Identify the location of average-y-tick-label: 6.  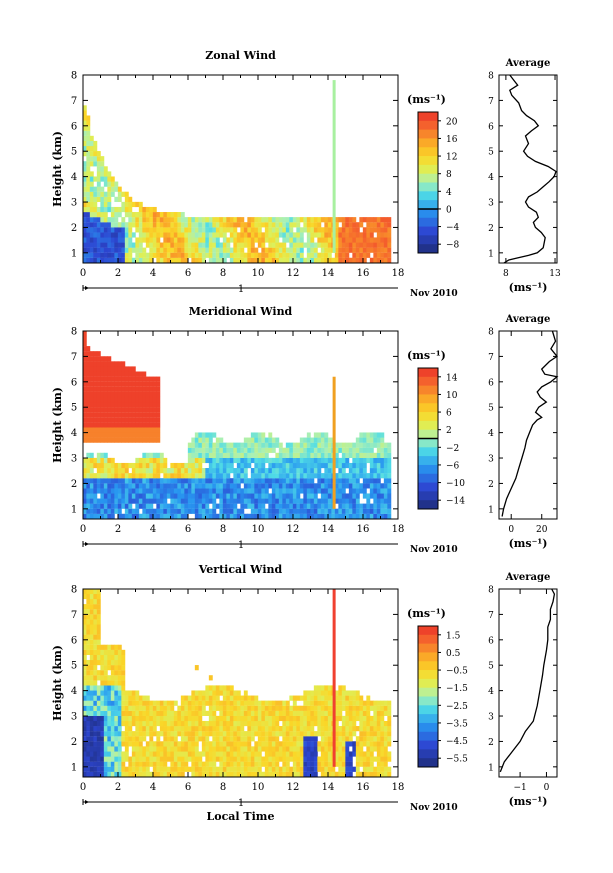
(491, 127).